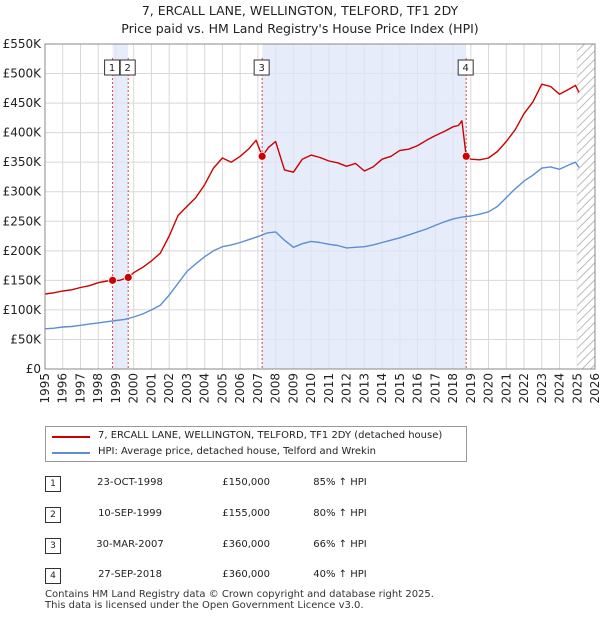  Describe the element at coordinates (435, 388) in the screenshot. I see `x-tick-label: 2017` at that location.